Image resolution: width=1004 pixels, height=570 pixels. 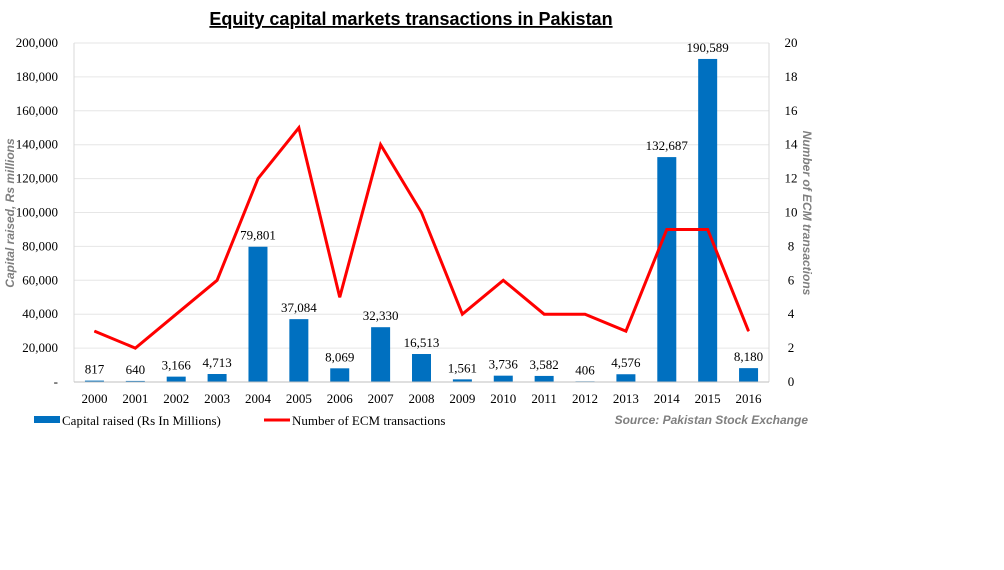 I want to click on bar-data-label: 37,084, so click(x=299, y=307).